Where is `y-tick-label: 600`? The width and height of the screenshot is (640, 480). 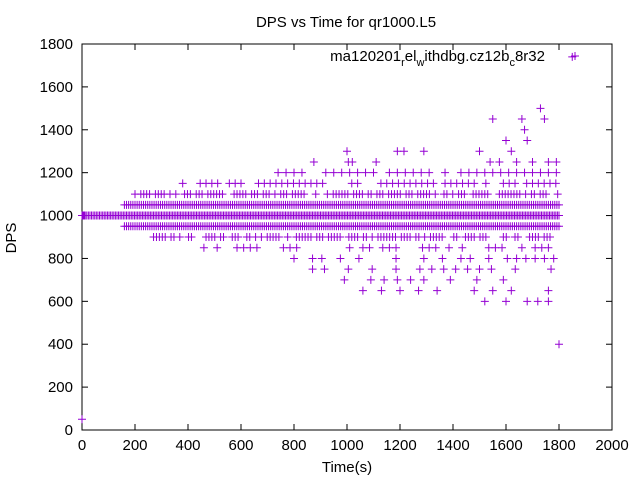 y-tick-label: 600 is located at coordinates (60, 301).